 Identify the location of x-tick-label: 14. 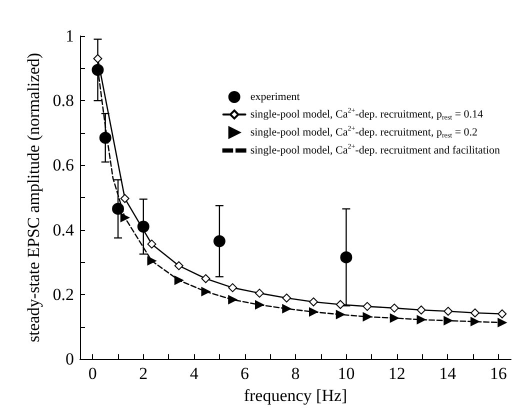
(448, 374).